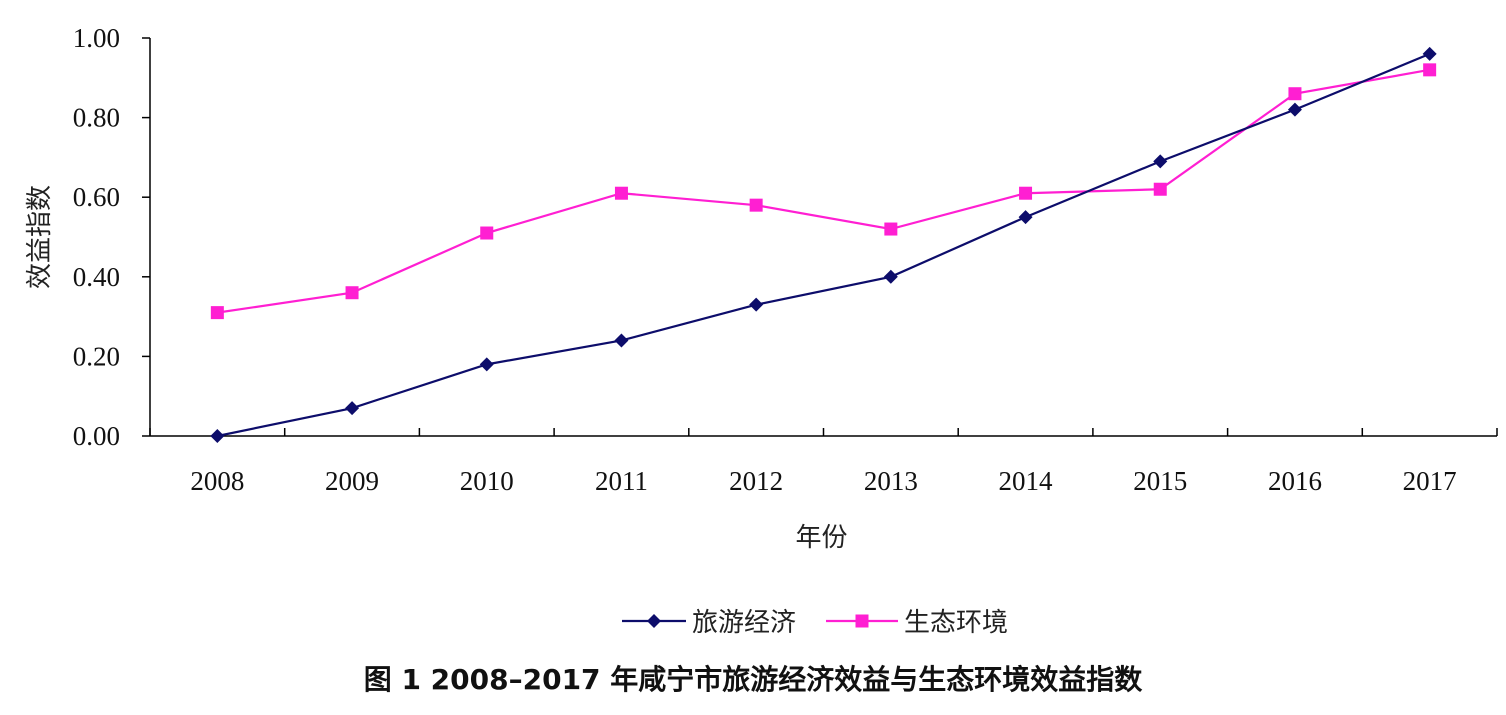  What do you see at coordinates (956, 623) in the screenshot?
I see `legend-label-ecological-environment: 生态环境` at bounding box center [956, 623].